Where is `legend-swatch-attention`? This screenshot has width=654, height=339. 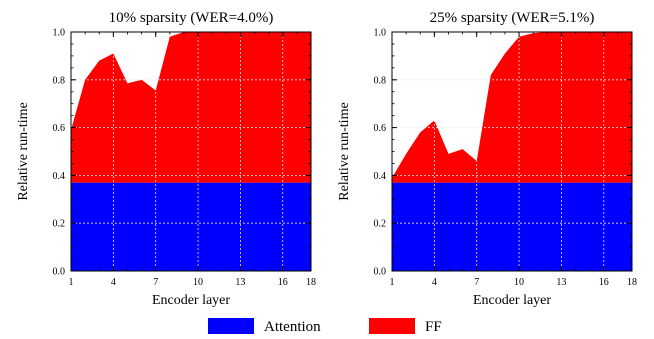 legend-swatch-attention is located at coordinates (231, 326).